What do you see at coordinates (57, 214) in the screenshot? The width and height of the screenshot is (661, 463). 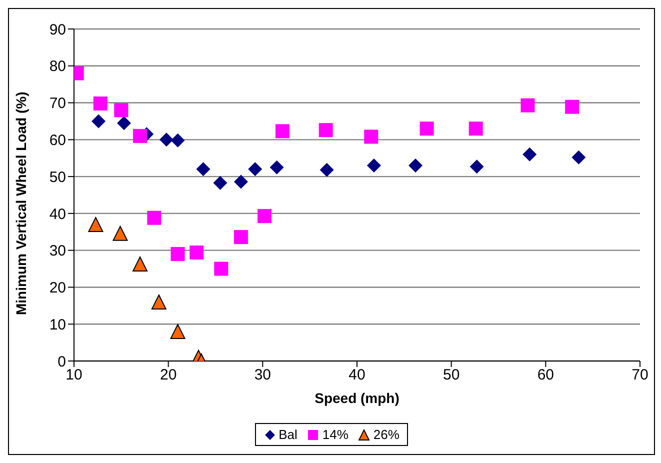 I see `y-tick-label: 40` at bounding box center [57, 214].